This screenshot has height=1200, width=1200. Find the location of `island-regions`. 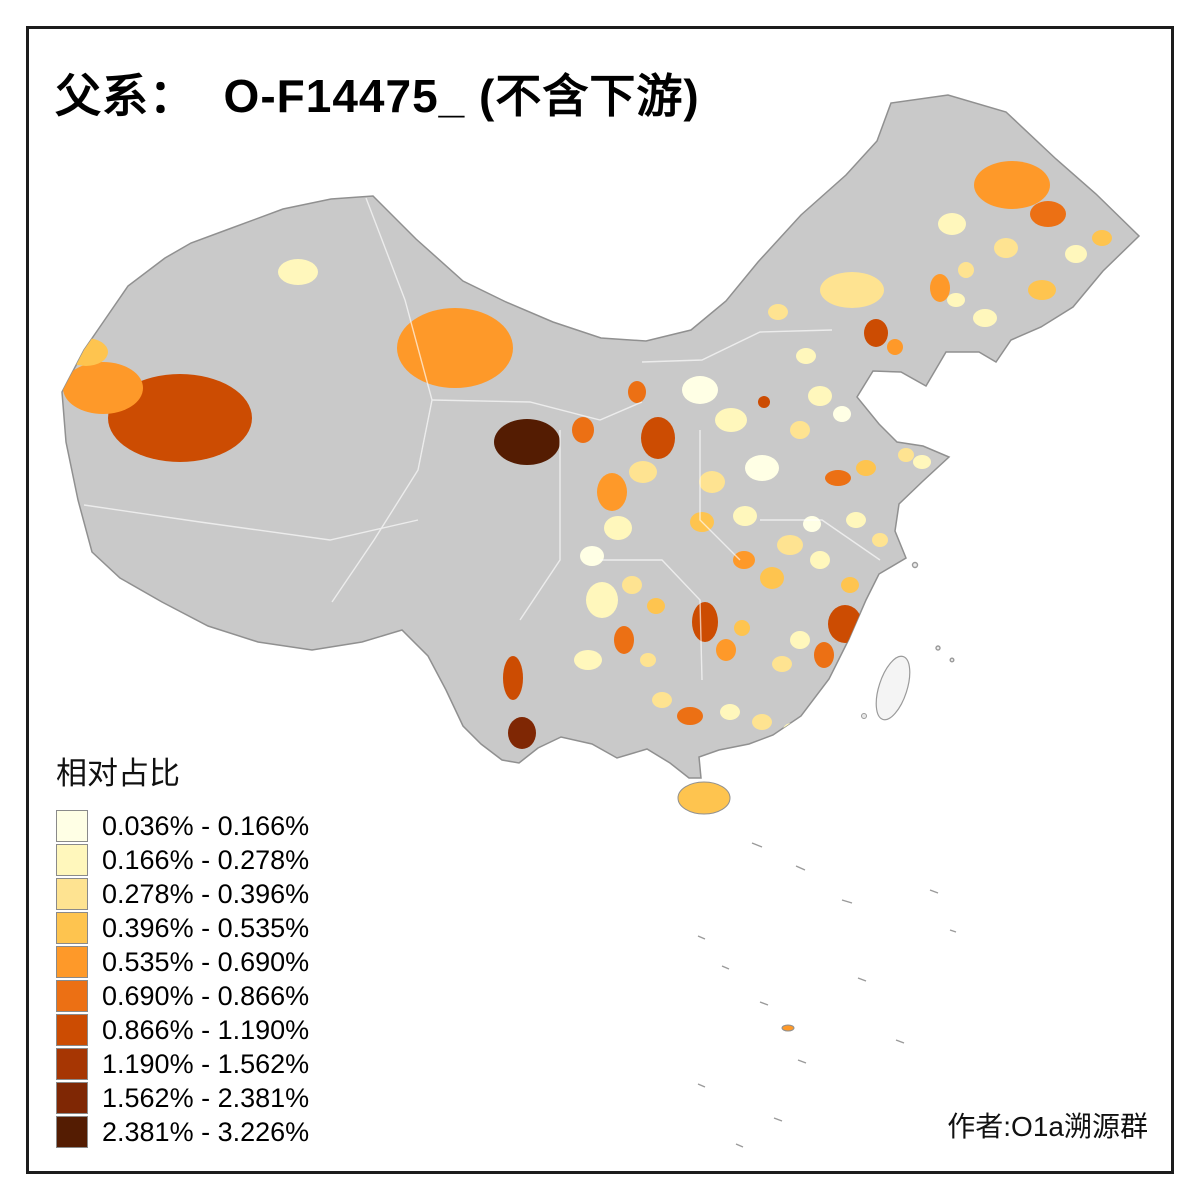

island-regions is located at coordinates (736, 906).